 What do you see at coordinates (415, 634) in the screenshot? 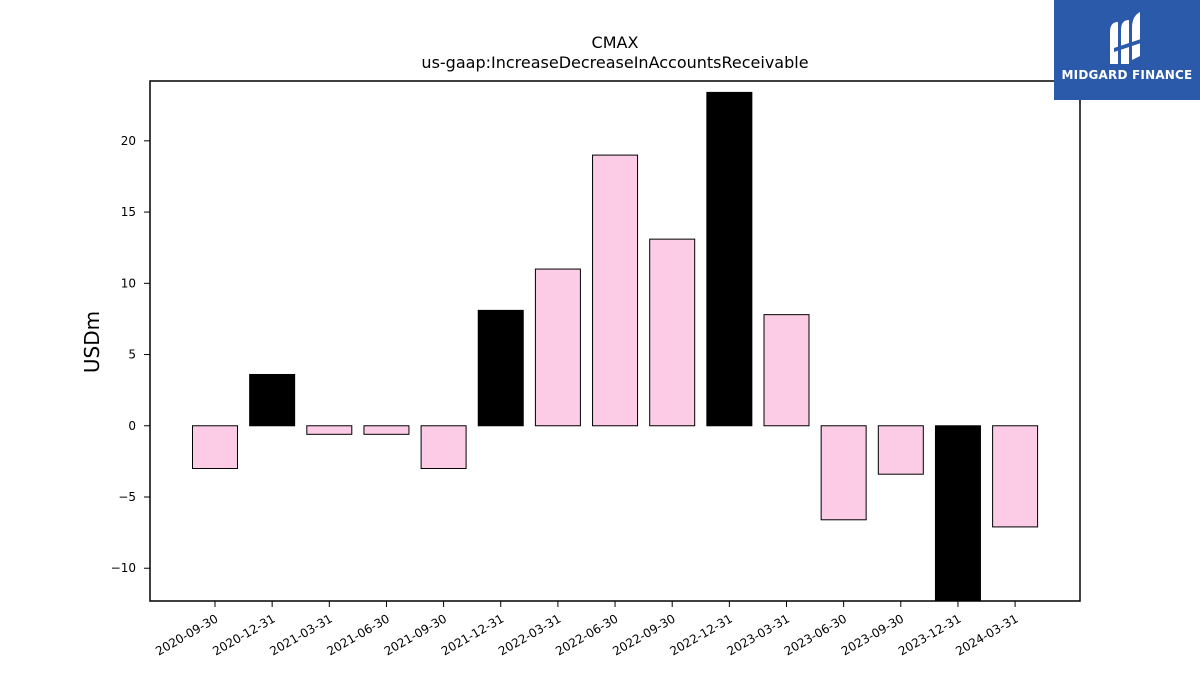
I see `x-tick-label: 2021-09-30` at bounding box center [415, 634].